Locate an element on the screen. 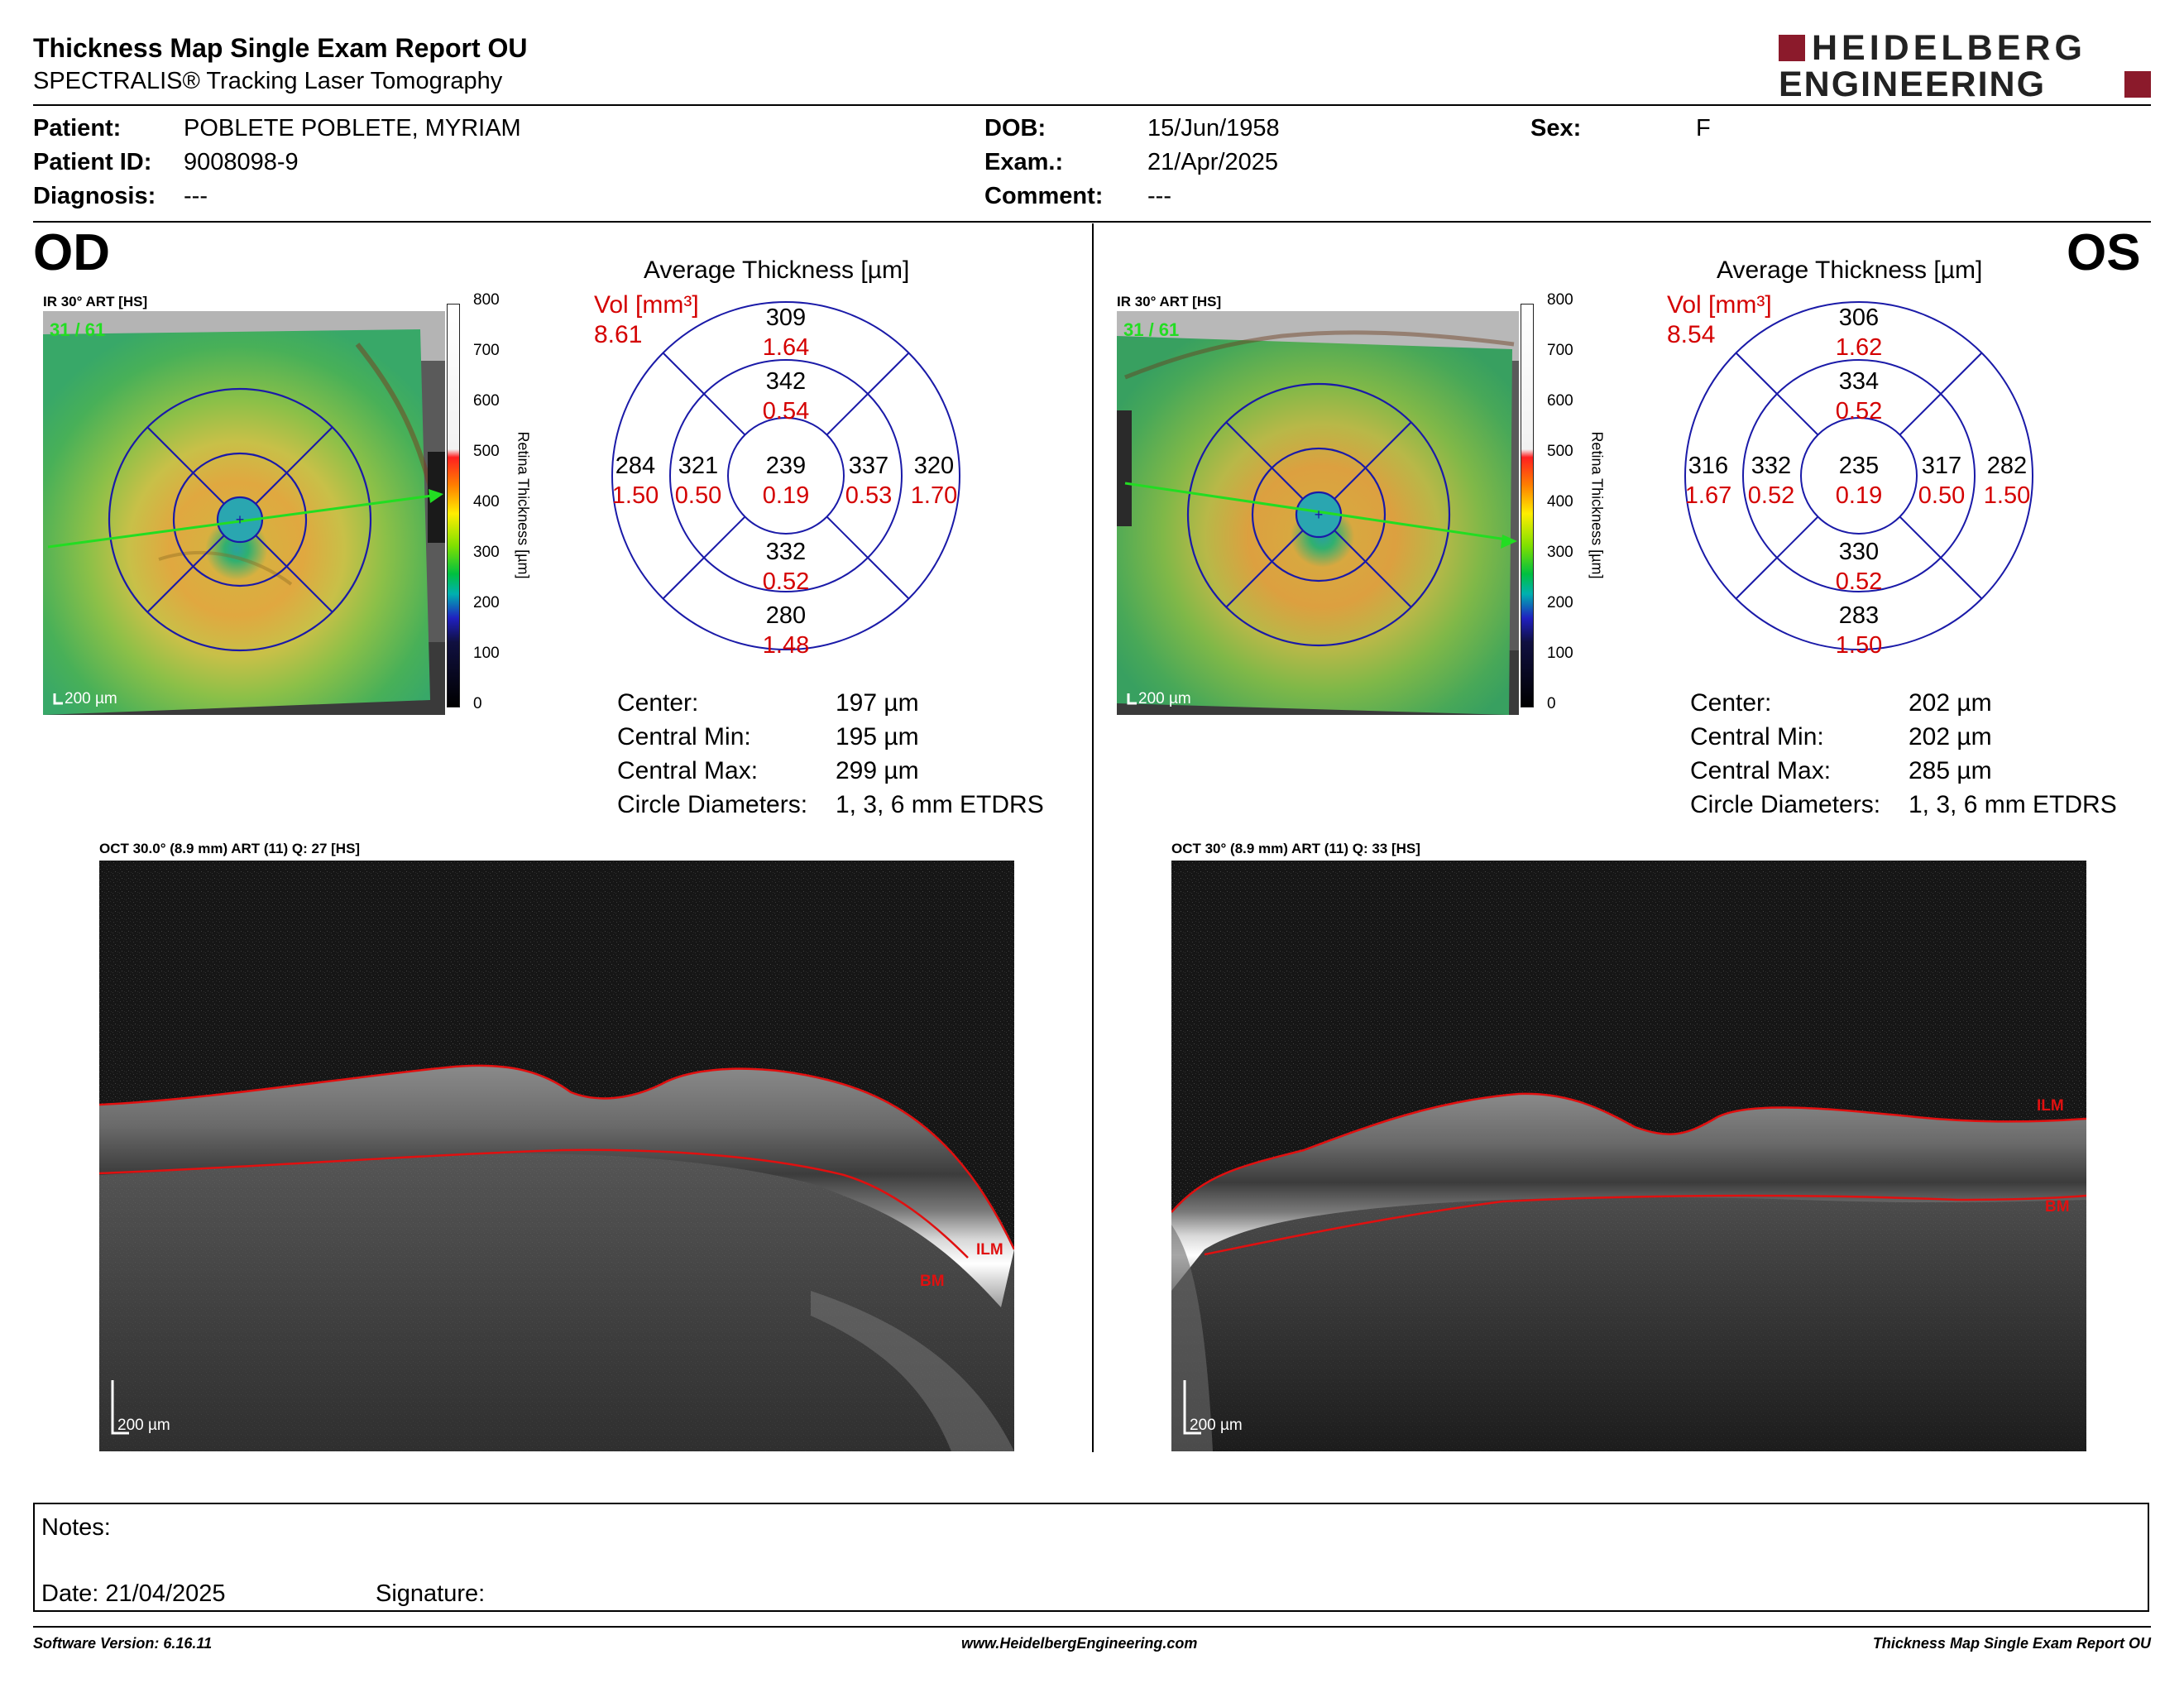 The image size is (2184, 1688). sector-os-center-thickness: 235 is located at coordinates (1859, 466).